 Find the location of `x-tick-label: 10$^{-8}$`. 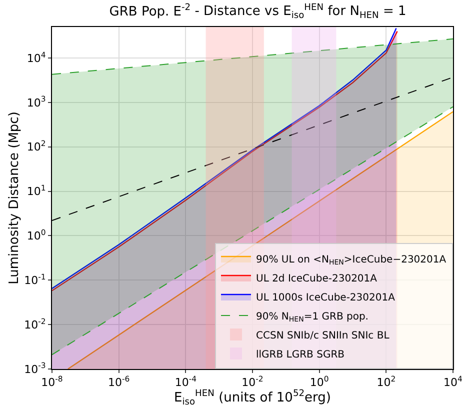

x-tick-label: 10$^{-8}$ is located at coordinates (52, 382).